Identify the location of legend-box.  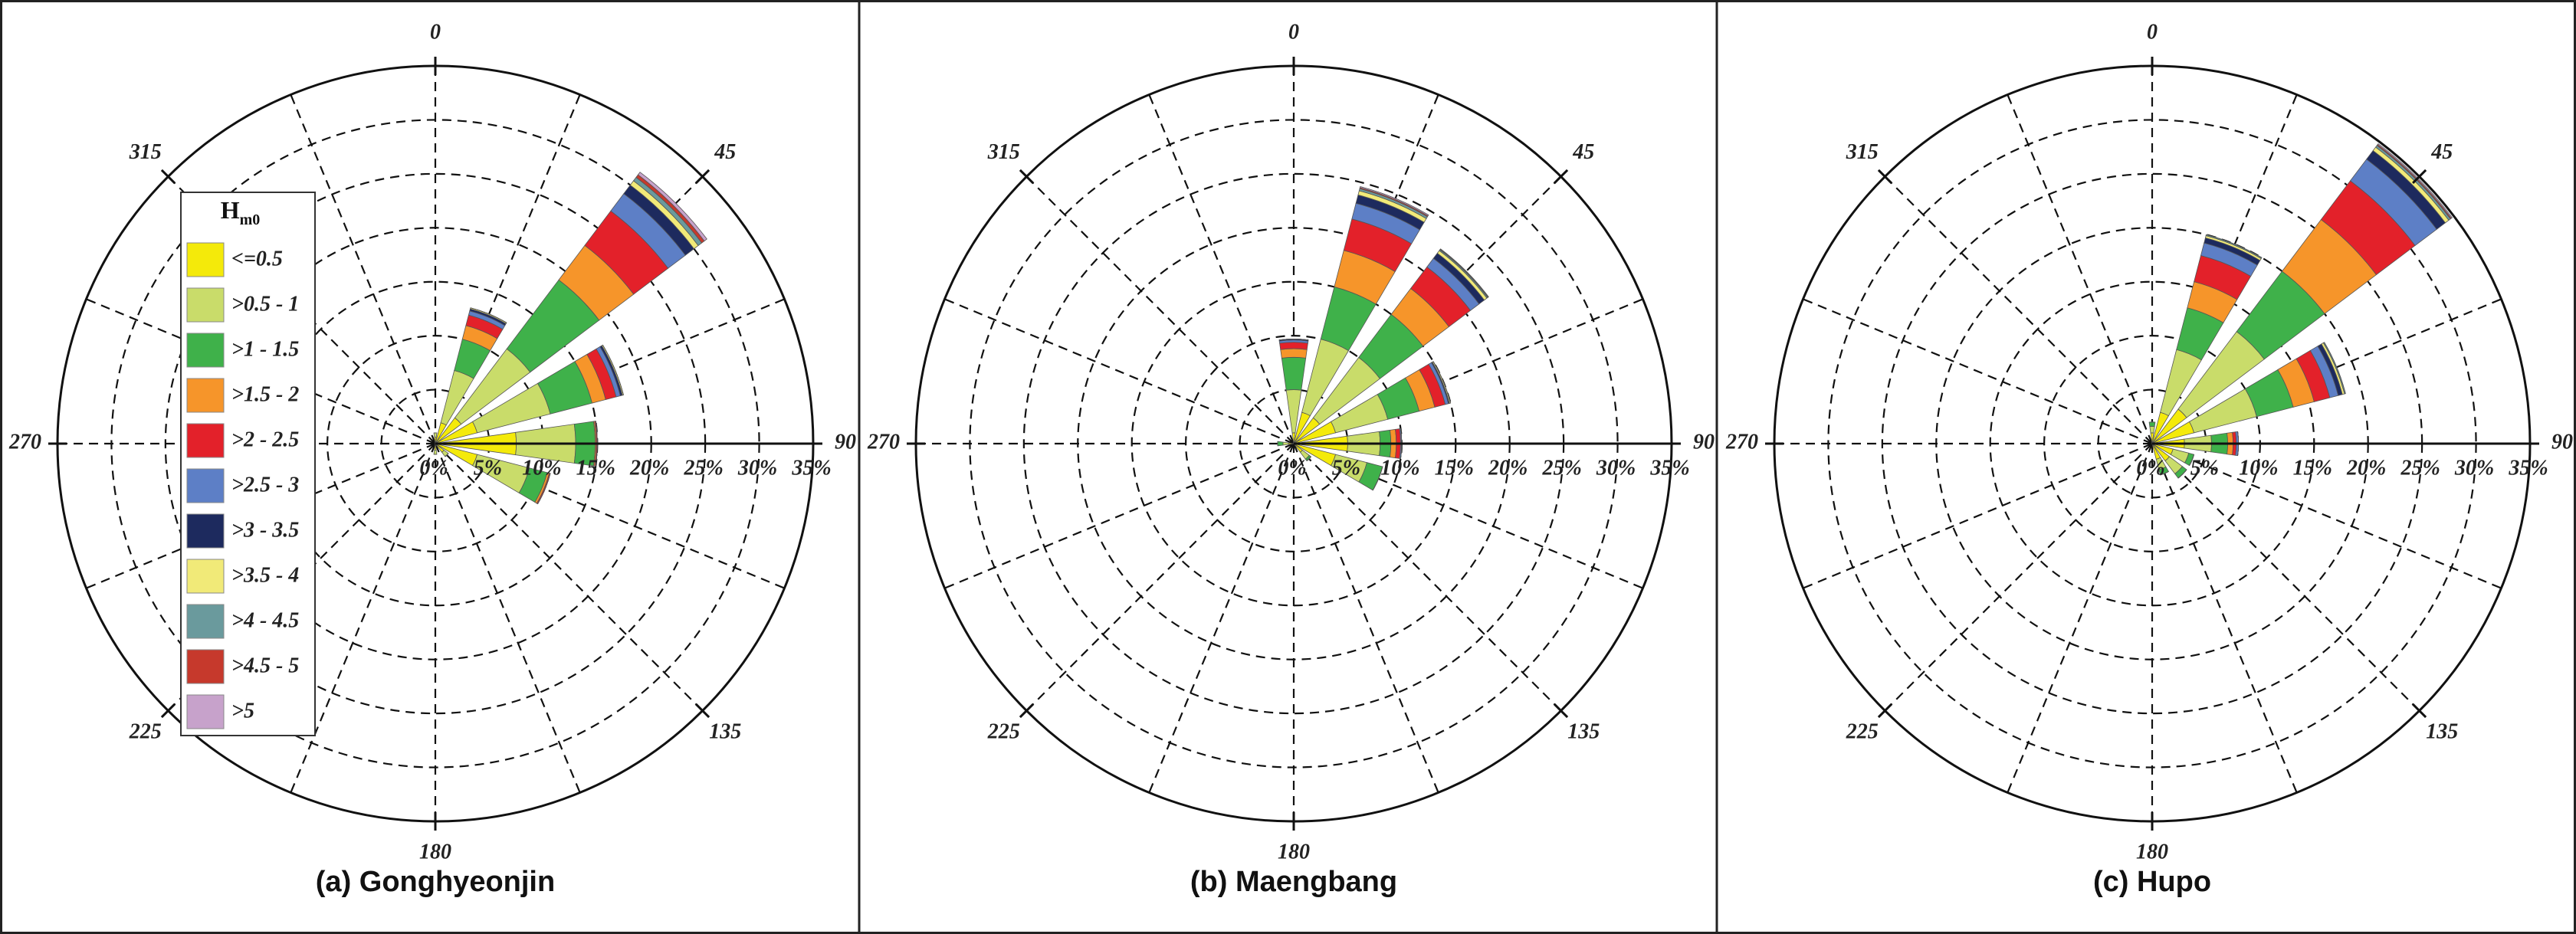
(248, 464).